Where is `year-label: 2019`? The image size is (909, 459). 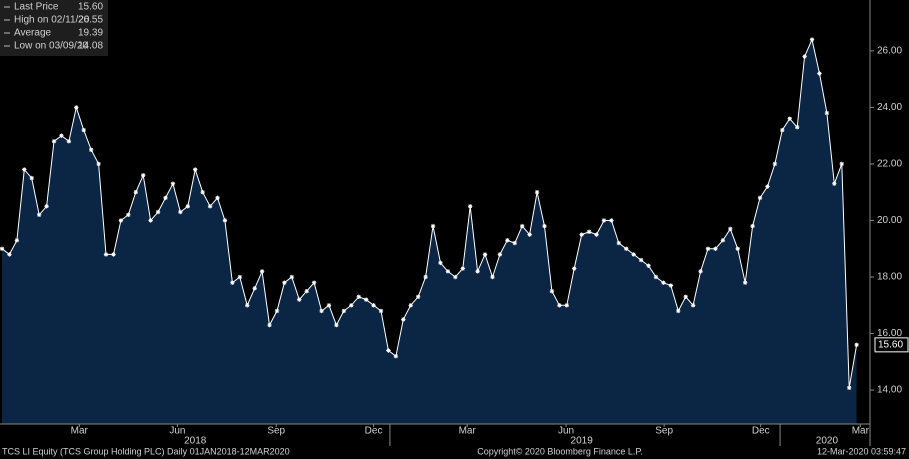
year-label: 2019 is located at coordinates (582, 441).